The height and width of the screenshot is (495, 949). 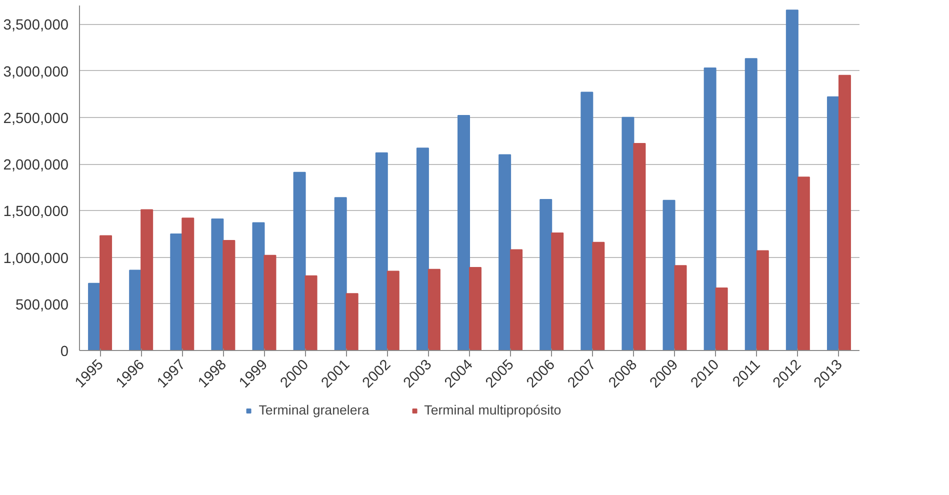 I want to click on y-tick-label: 0, so click(x=64, y=352).